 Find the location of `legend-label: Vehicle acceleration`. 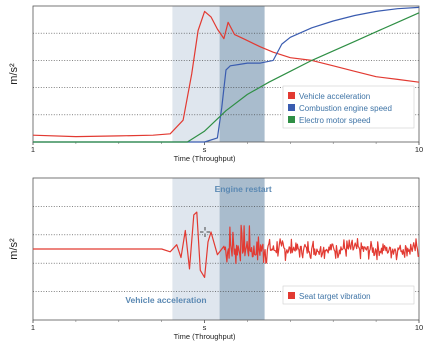

legend-label: Vehicle acceleration is located at coordinates (334, 96).